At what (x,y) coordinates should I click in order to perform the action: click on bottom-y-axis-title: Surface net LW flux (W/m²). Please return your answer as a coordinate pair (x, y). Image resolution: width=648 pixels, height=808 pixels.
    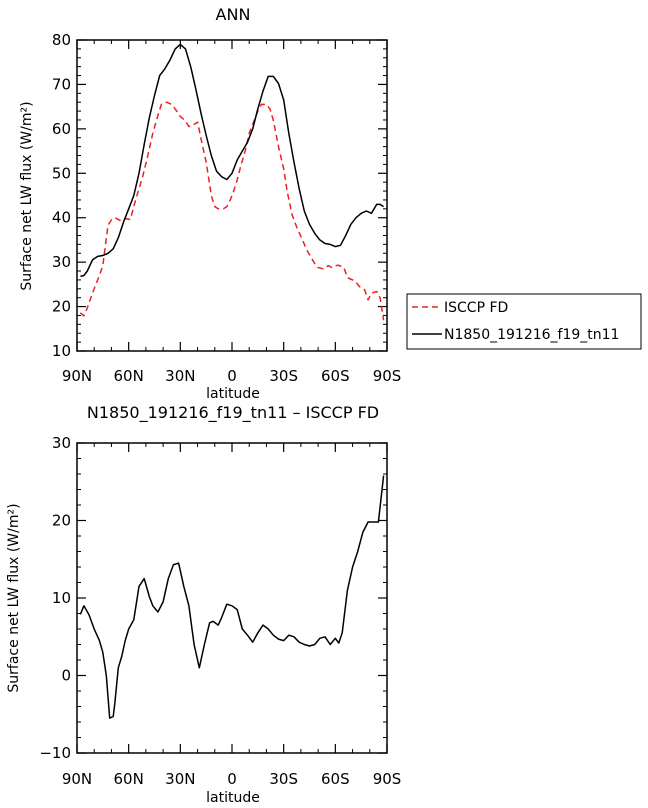
    Looking at the image, I should click on (14, 597).